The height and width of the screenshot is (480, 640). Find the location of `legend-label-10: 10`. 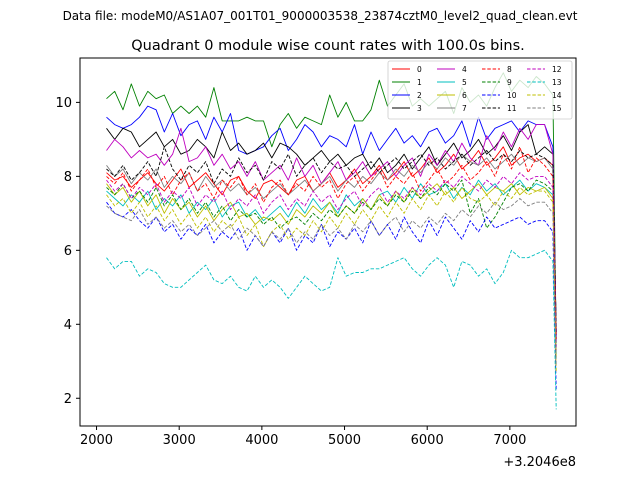

legend-label-10: 10 is located at coordinates (512, 95).